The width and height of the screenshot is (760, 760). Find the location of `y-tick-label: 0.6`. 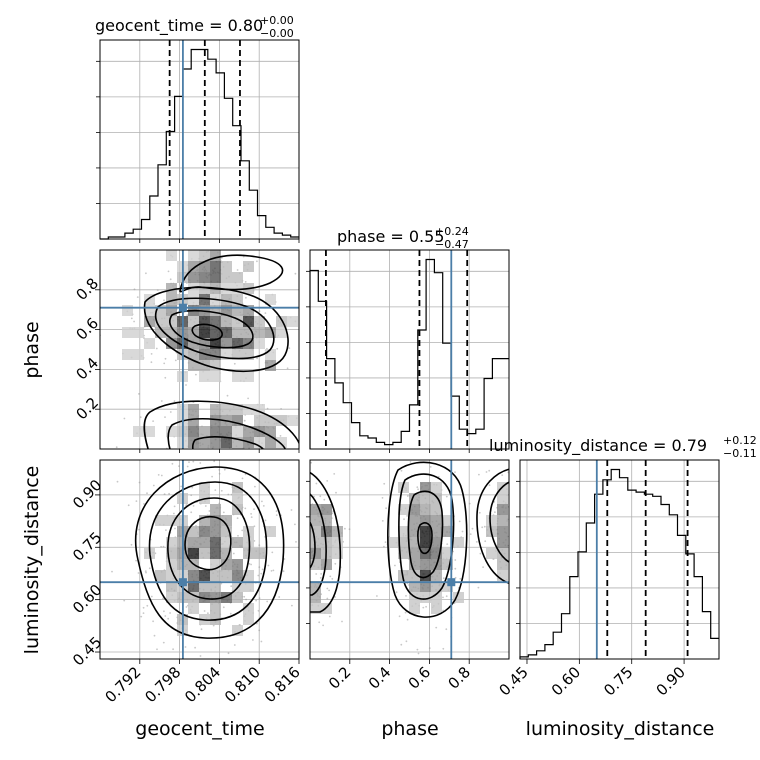

y-tick-label: 0.6 is located at coordinates (87, 329).